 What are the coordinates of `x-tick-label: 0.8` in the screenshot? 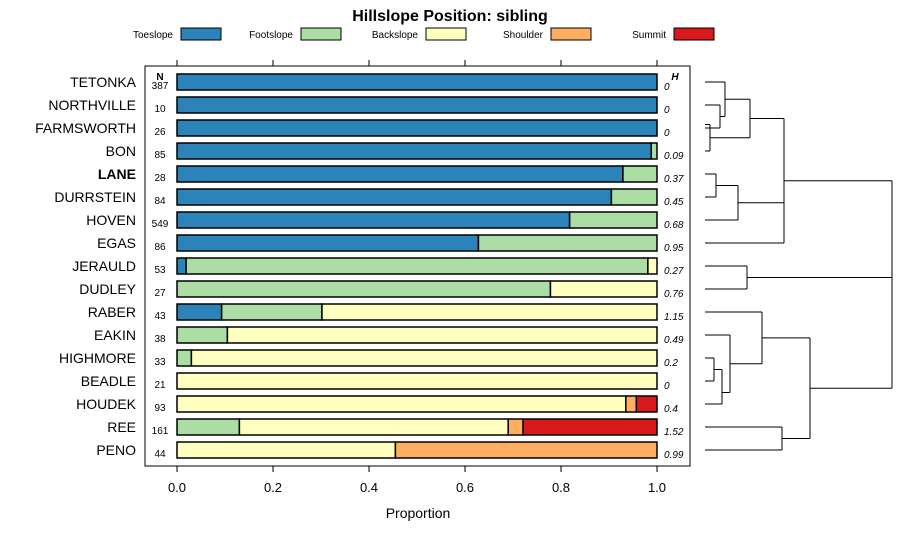 It's located at (561, 487).